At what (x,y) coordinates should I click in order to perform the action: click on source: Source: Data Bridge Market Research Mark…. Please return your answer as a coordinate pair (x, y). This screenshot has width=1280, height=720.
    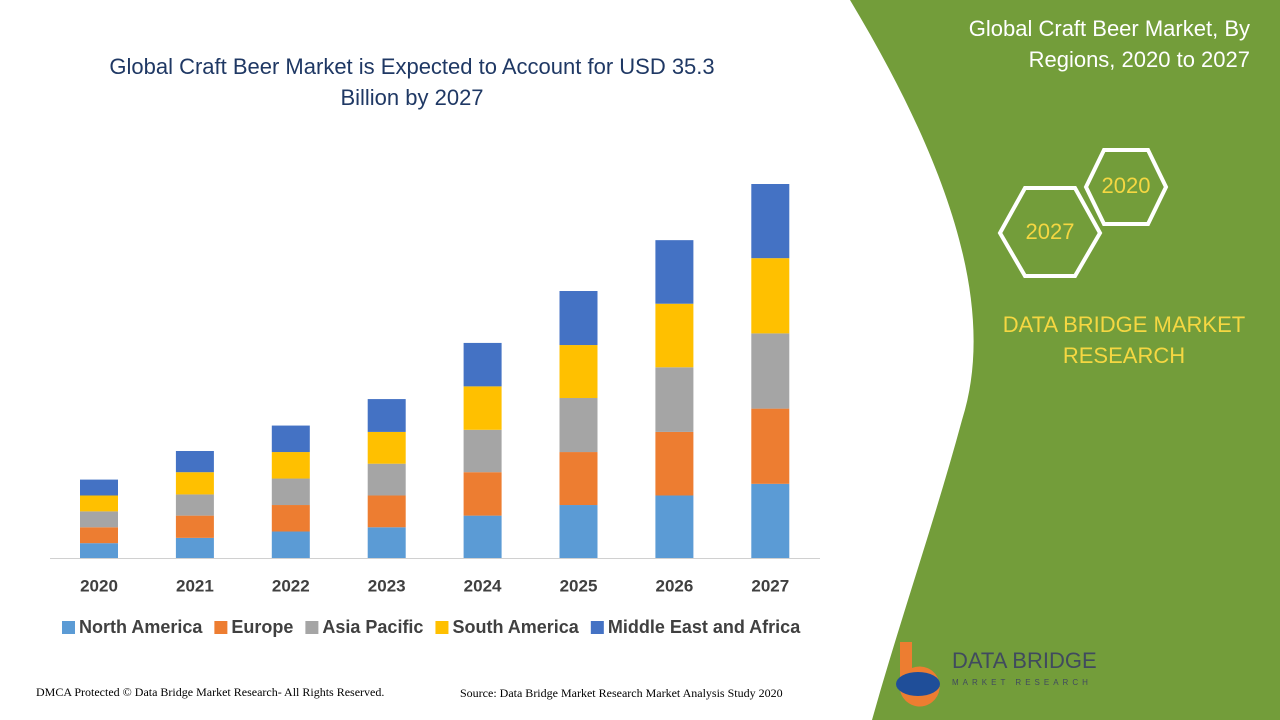
    Looking at the image, I should click on (621, 693).